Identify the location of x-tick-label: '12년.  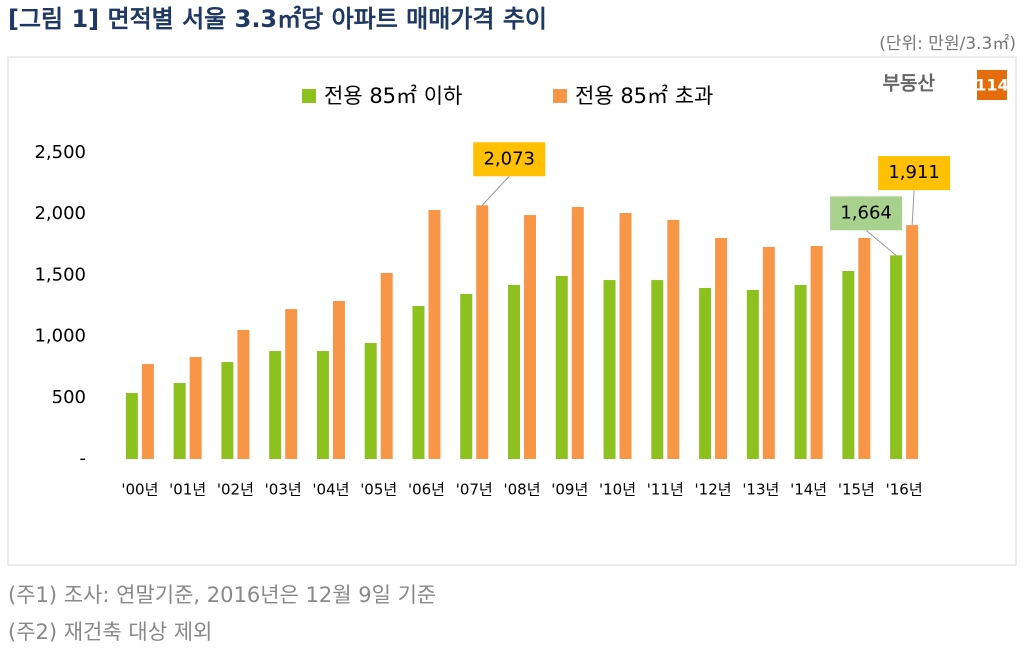
(713, 490).